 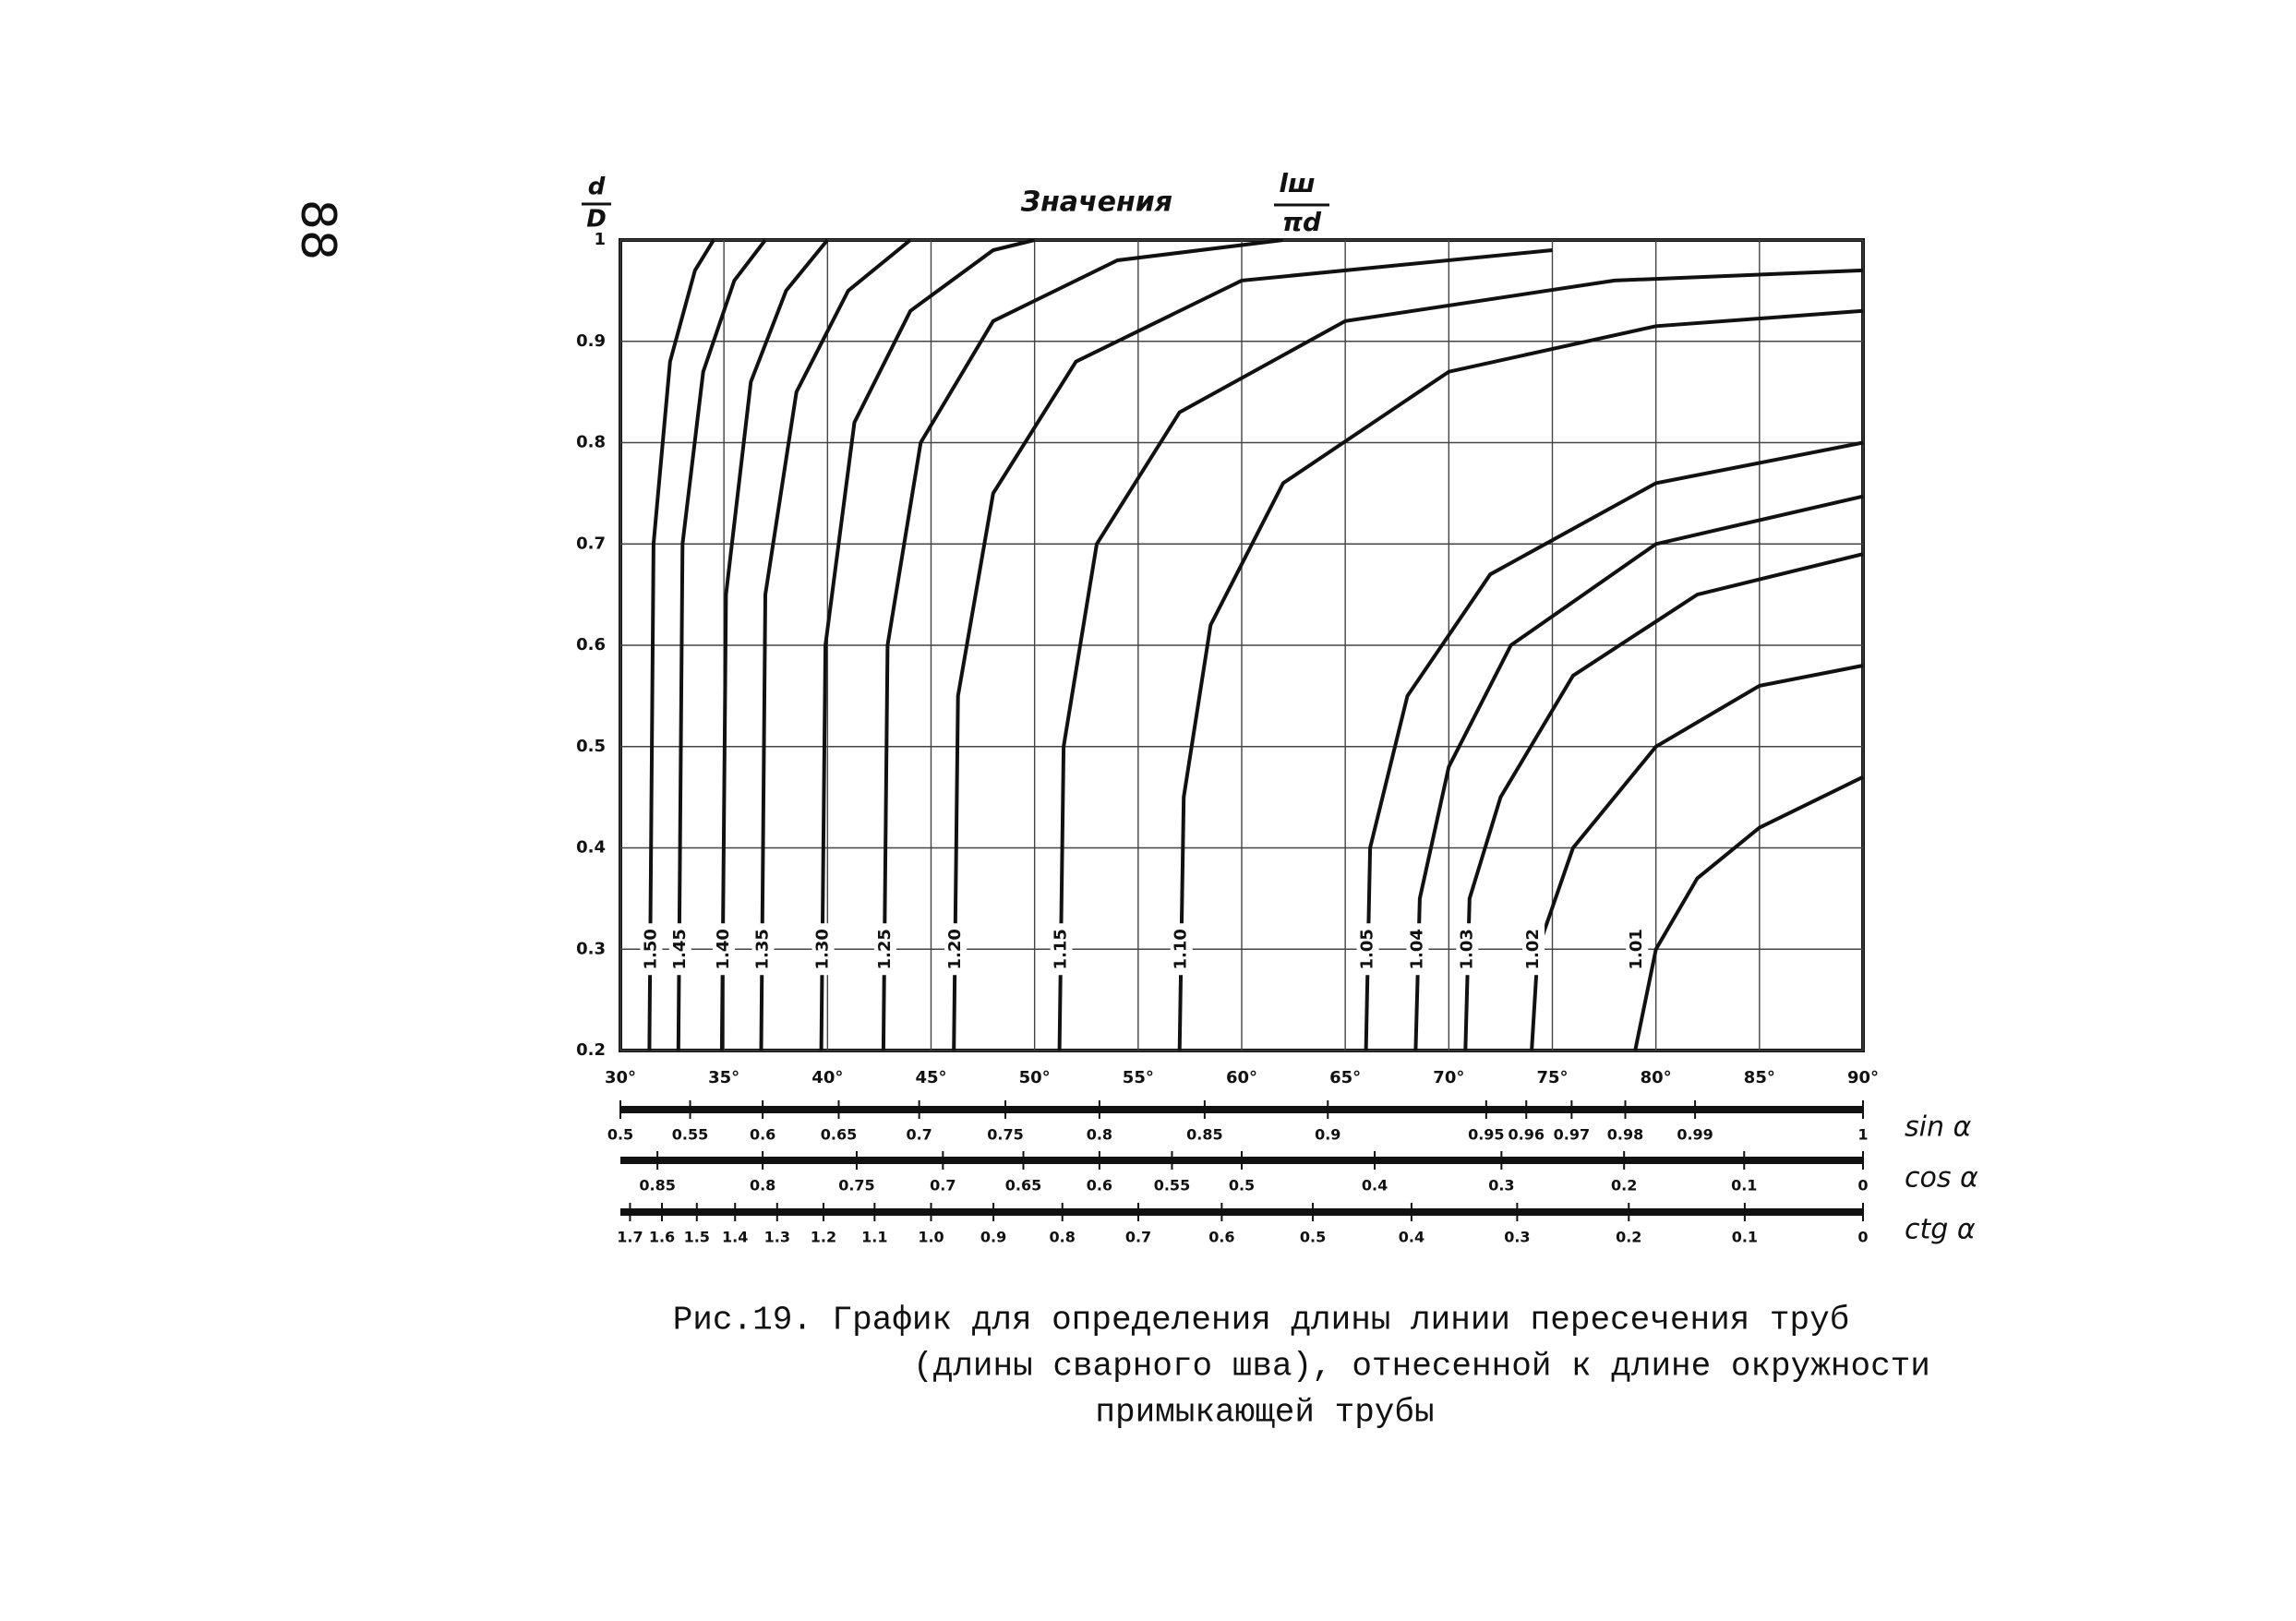 I want to click on x-tick-label: 30°, so click(x=620, y=1078).